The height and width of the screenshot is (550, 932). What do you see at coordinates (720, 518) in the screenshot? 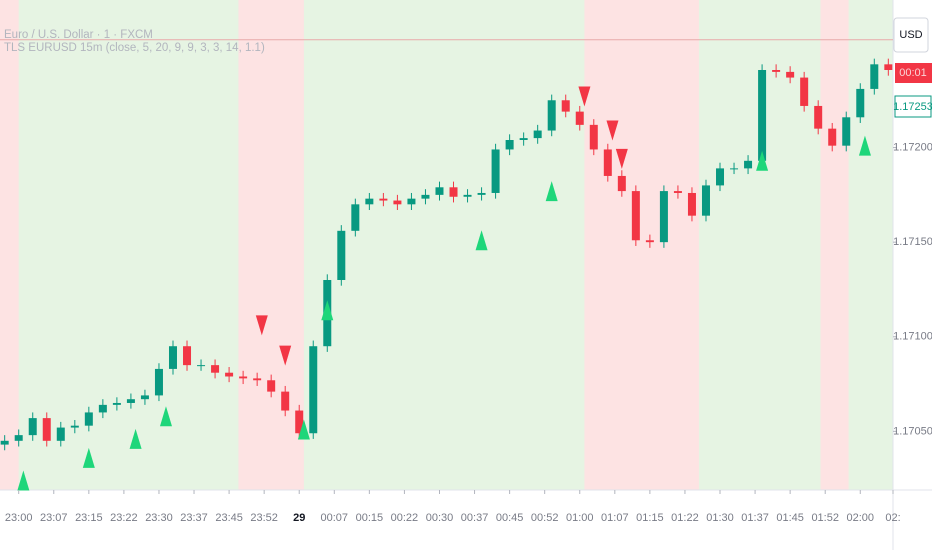
I see `x-tick-label: 01:30` at bounding box center [720, 518].